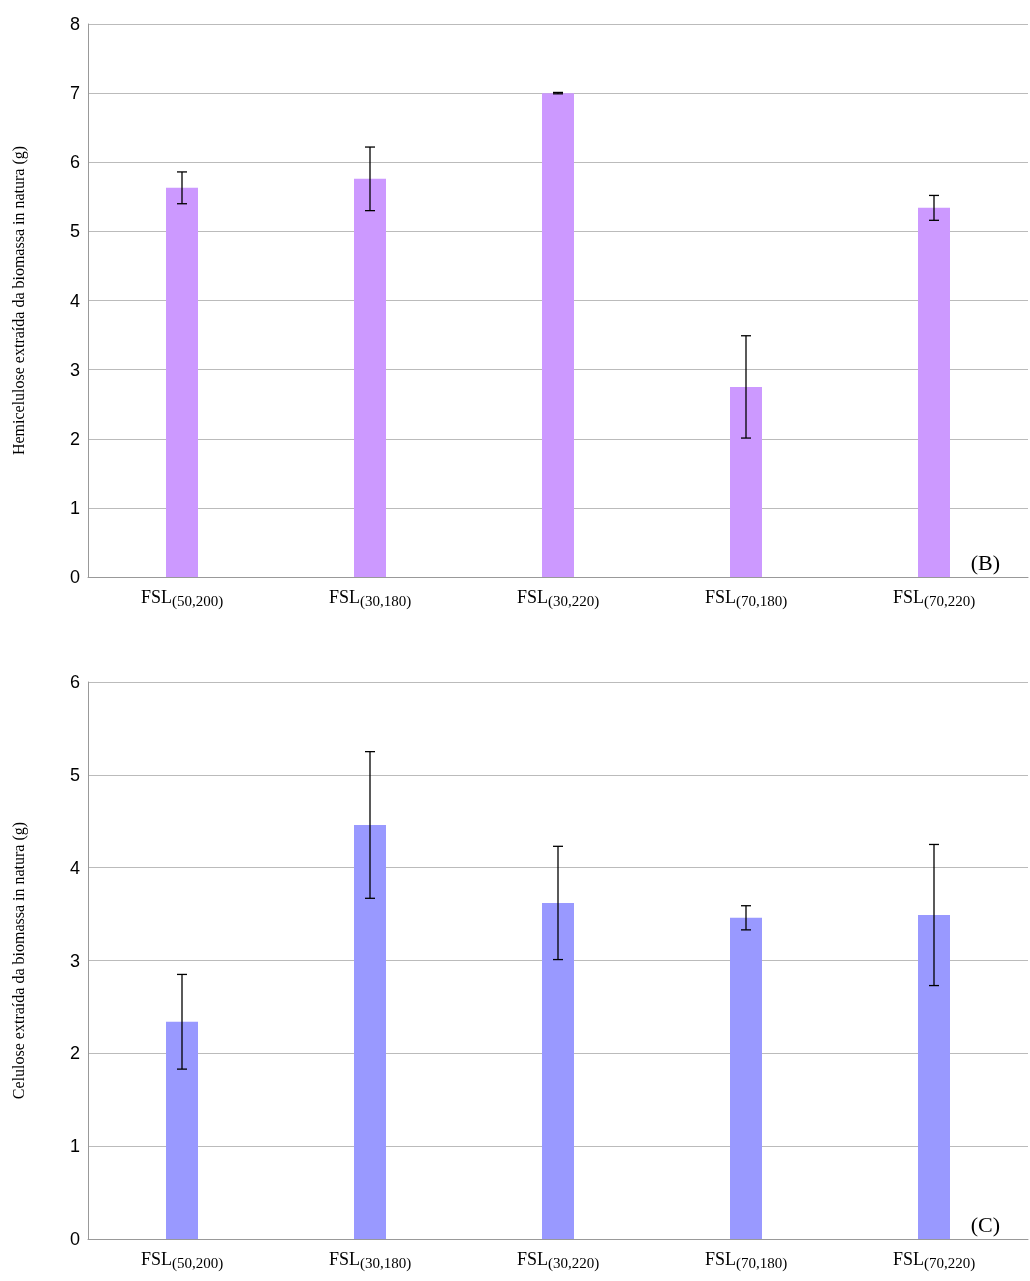 The image size is (1030, 1281). I want to click on y-tick-label: 8, so click(74, 24).